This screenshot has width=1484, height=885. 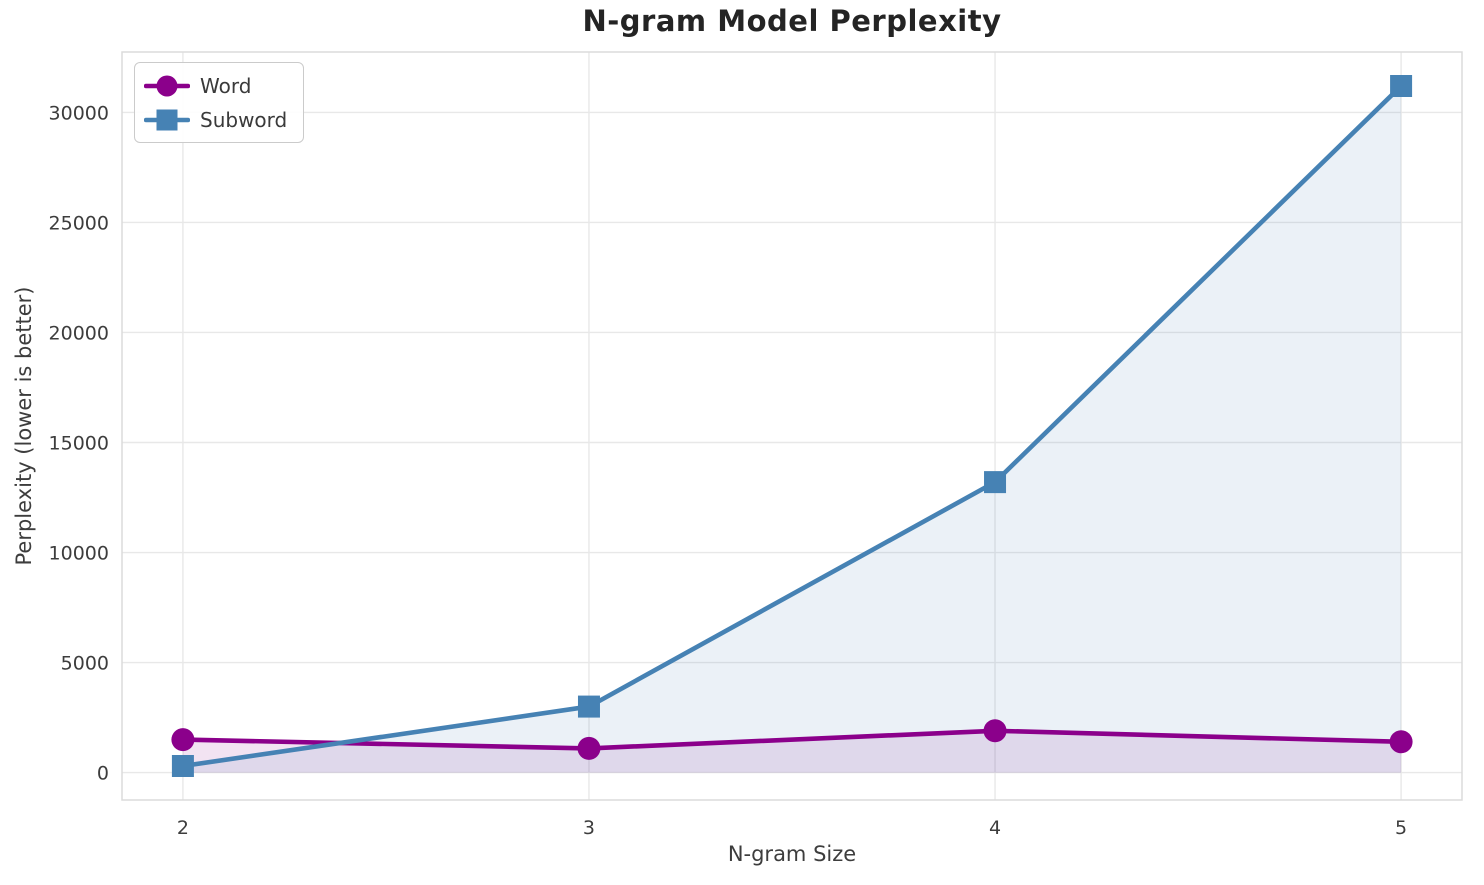 What do you see at coordinates (589, 828) in the screenshot?
I see `x-tick-label: 3` at bounding box center [589, 828].